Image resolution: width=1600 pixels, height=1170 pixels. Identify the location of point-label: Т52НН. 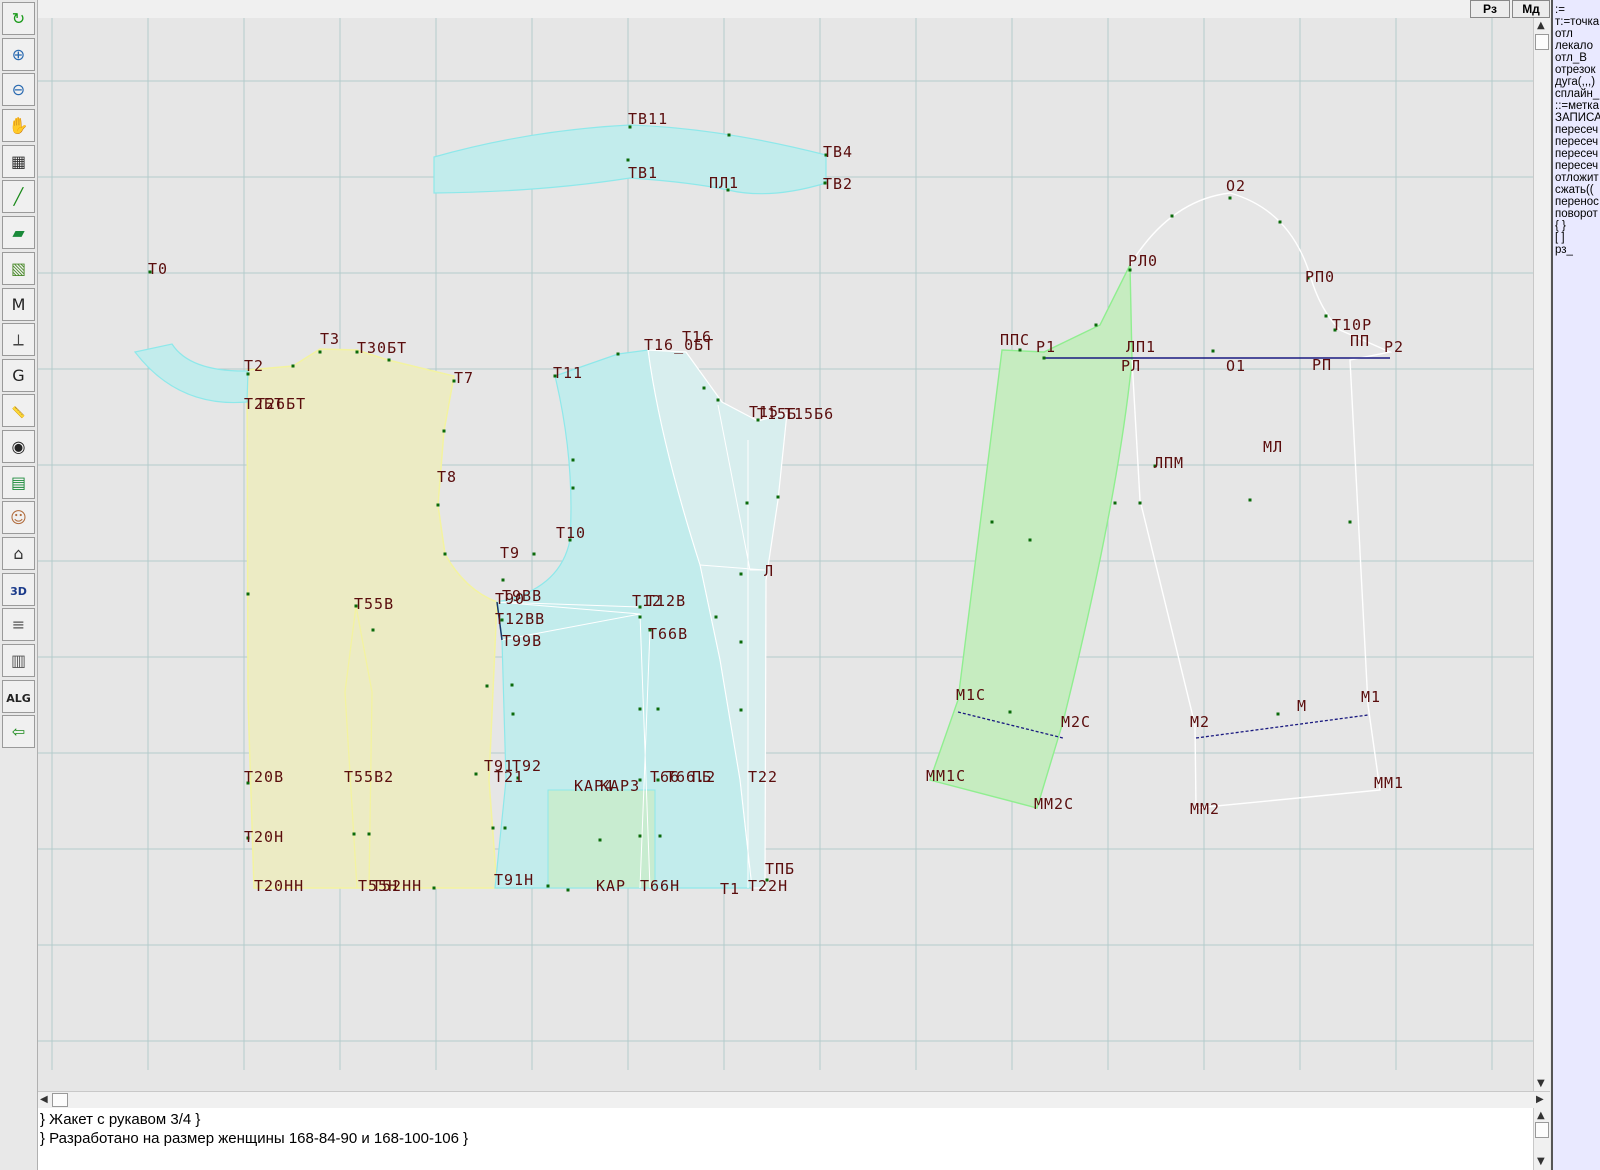
(397, 886).